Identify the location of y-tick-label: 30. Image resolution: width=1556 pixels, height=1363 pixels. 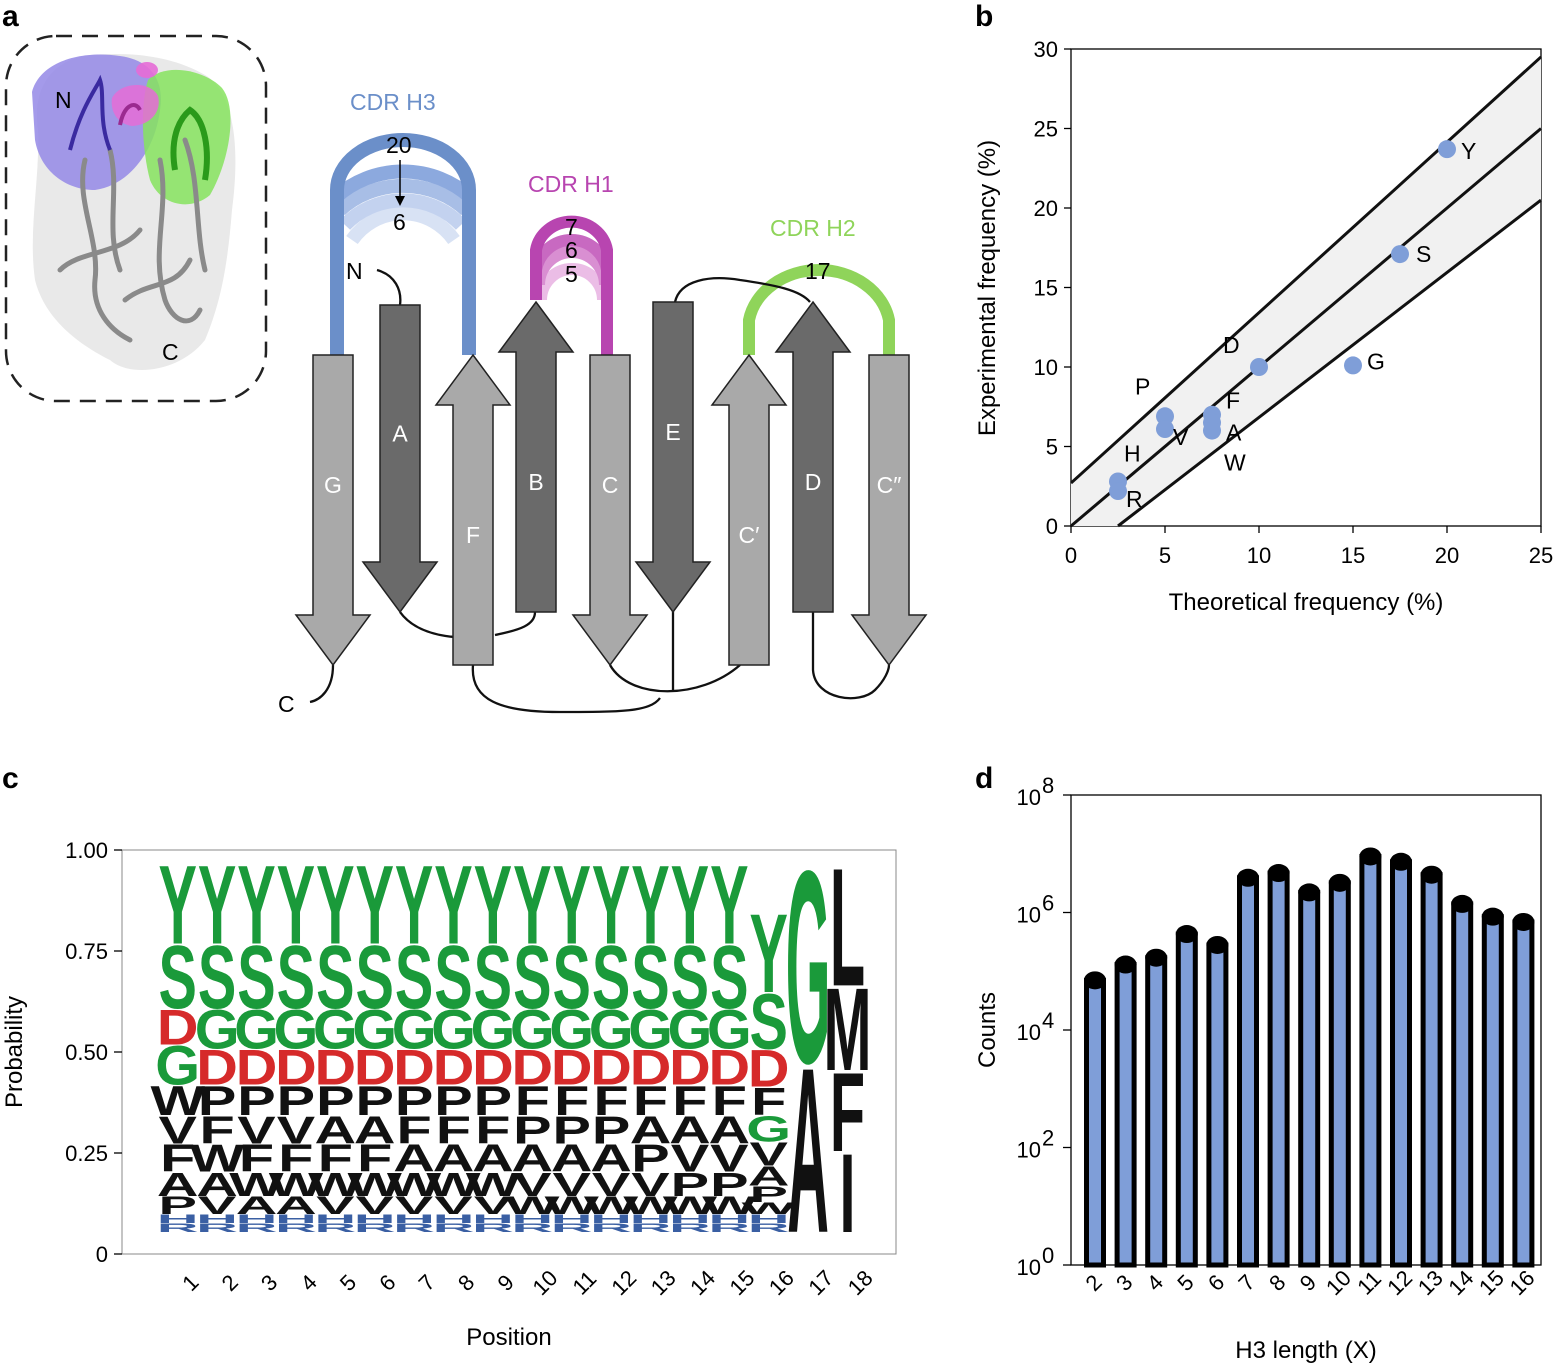
(1046, 49).